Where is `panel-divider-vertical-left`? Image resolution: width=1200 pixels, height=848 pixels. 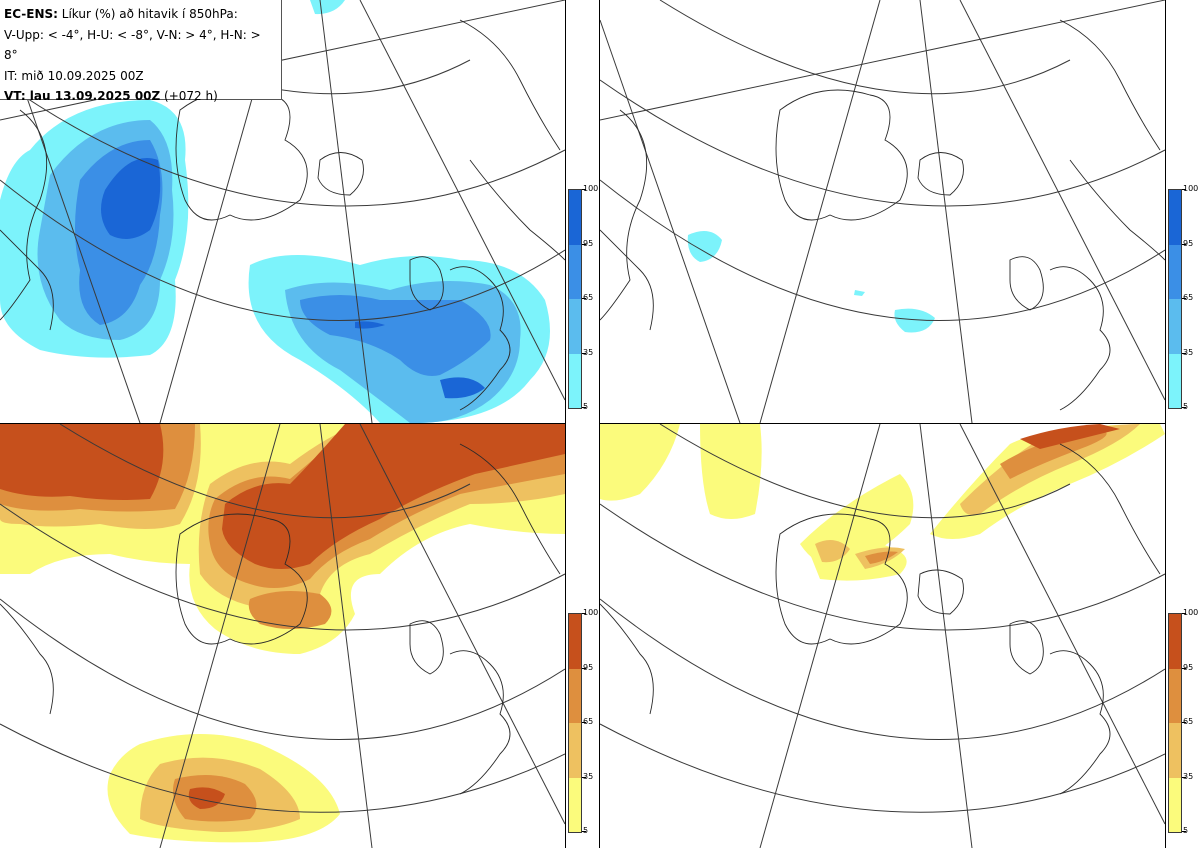 panel-divider-vertical-left is located at coordinates (565, 424).